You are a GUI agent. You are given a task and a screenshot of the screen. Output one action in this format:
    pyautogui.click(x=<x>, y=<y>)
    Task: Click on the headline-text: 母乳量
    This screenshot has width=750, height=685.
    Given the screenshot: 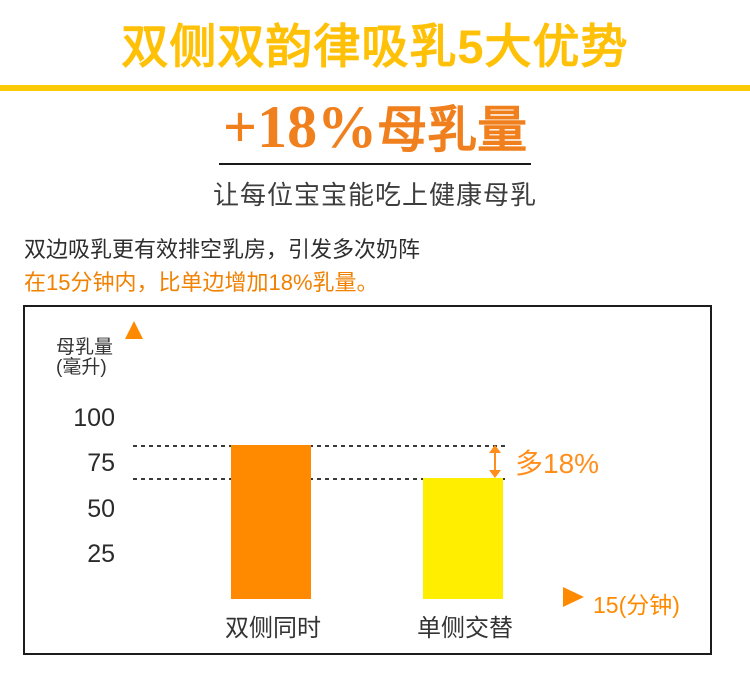 What is the action you would take?
    pyautogui.click(x=452, y=130)
    